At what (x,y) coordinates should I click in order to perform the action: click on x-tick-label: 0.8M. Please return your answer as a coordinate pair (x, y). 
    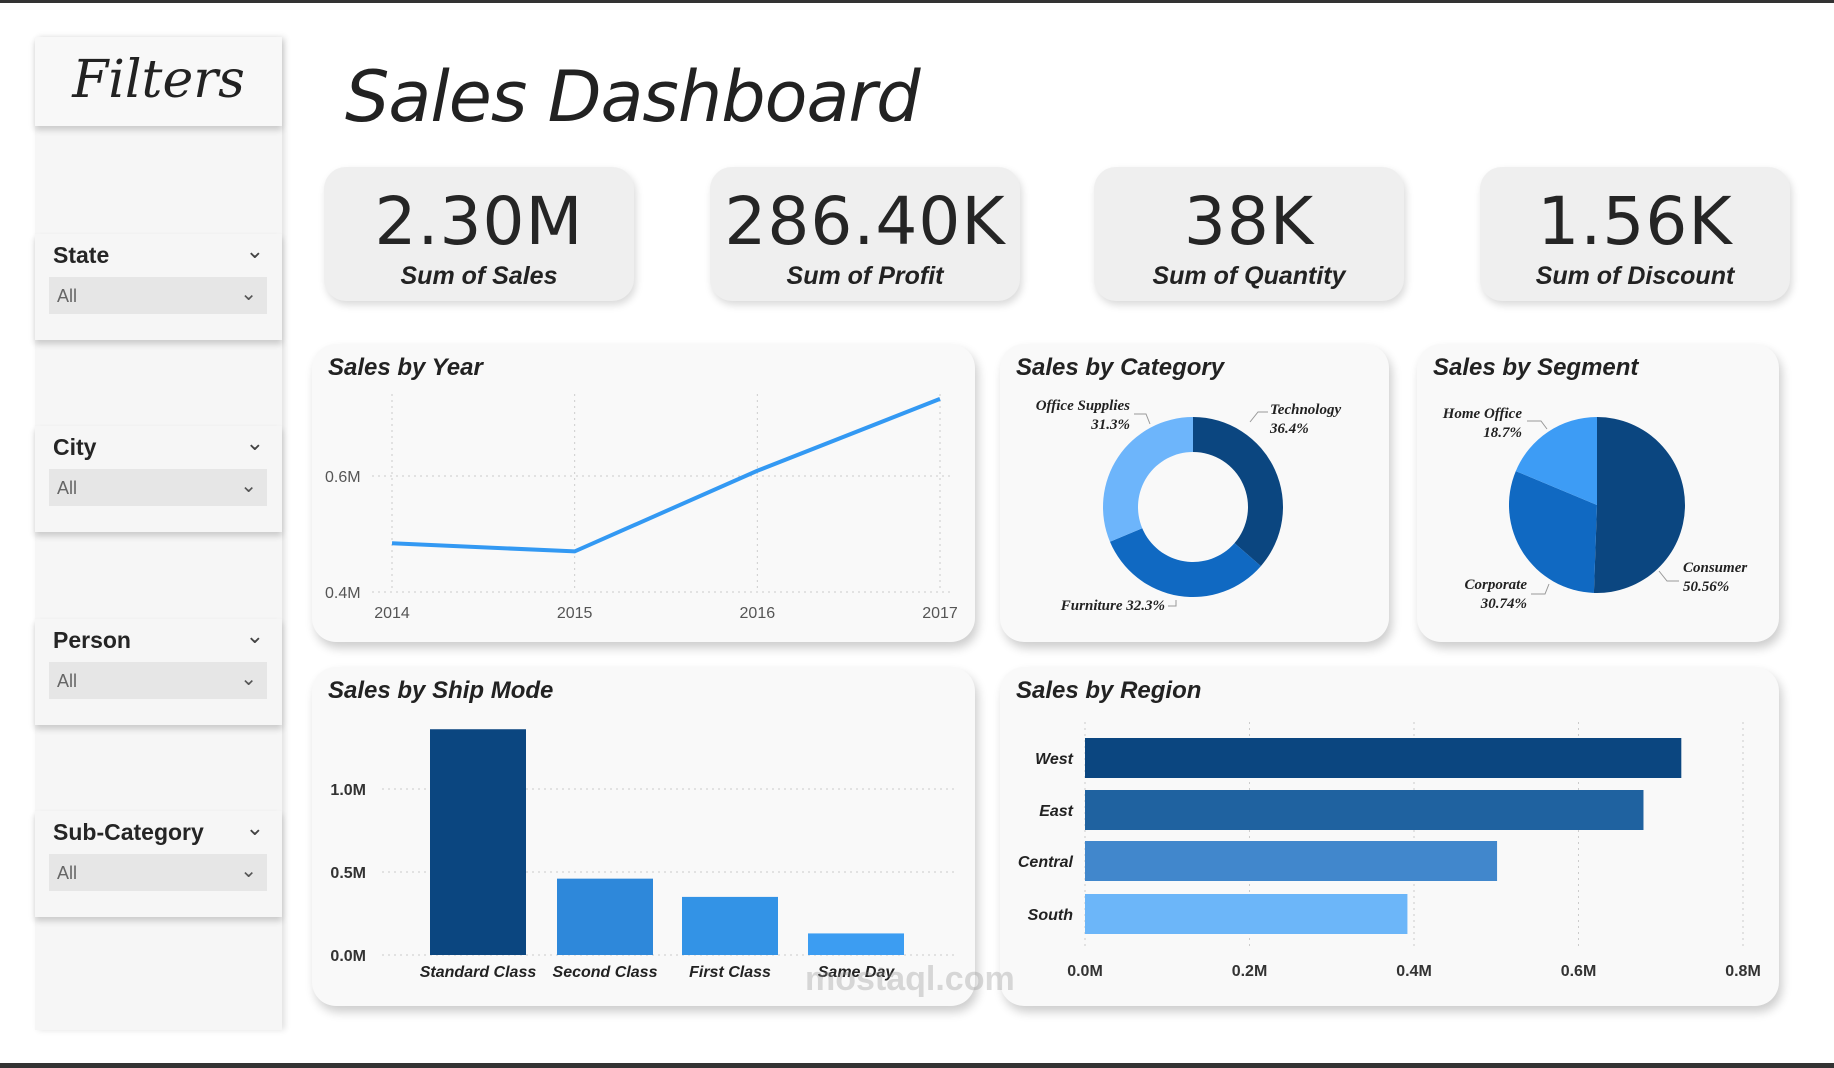
    Looking at the image, I should click on (1743, 971).